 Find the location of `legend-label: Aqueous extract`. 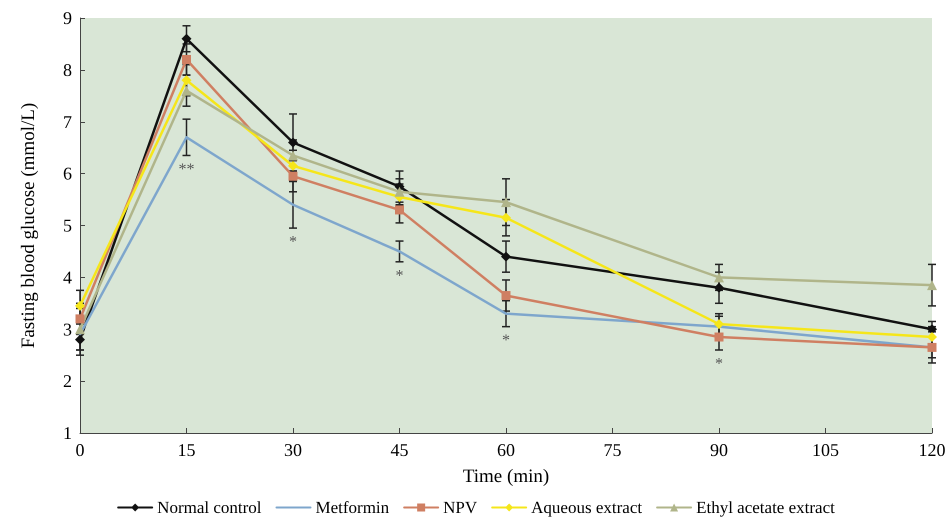

legend-label: Aqueous extract is located at coordinates (586, 507).